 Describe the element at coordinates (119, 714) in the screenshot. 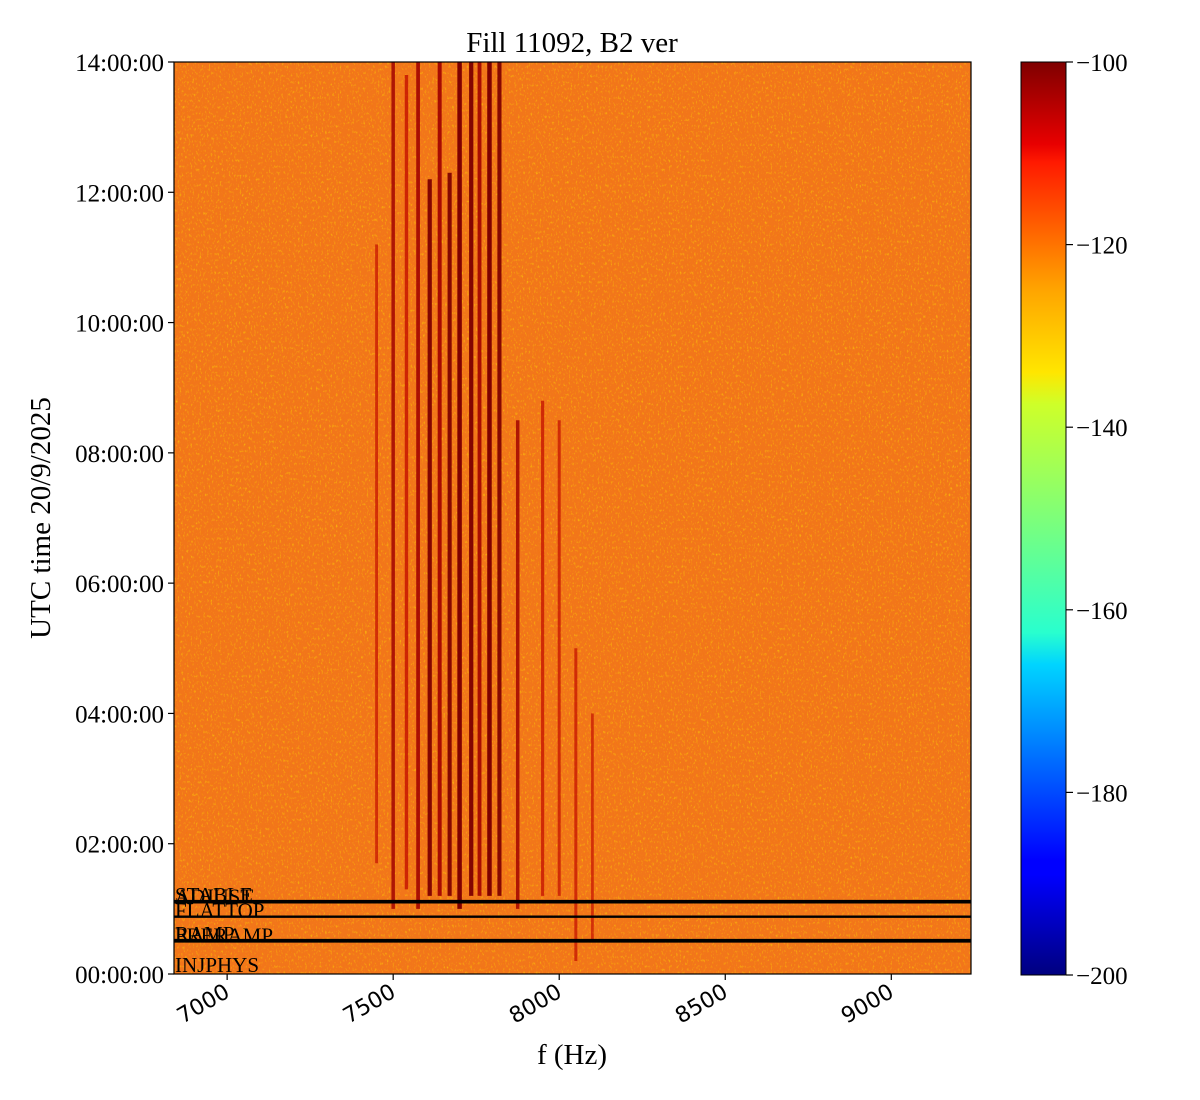

I see `y-tick-label: 04:00:00` at that location.